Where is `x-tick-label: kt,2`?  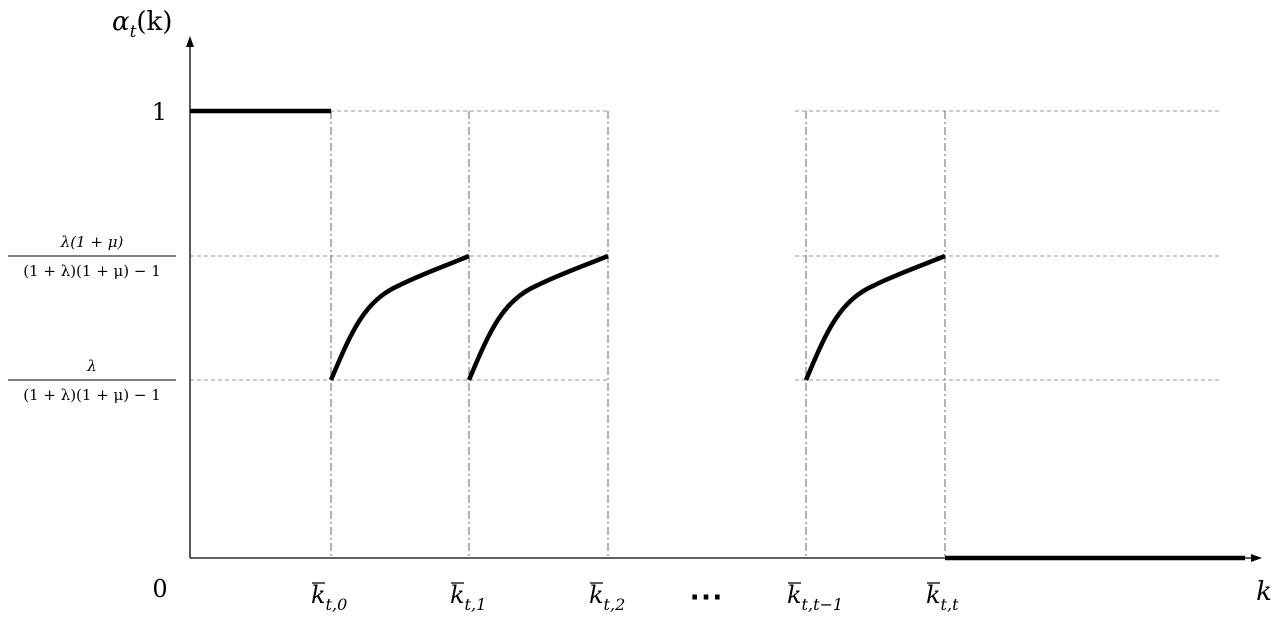
x-tick-label: kt,2 is located at coordinates (607, 597).